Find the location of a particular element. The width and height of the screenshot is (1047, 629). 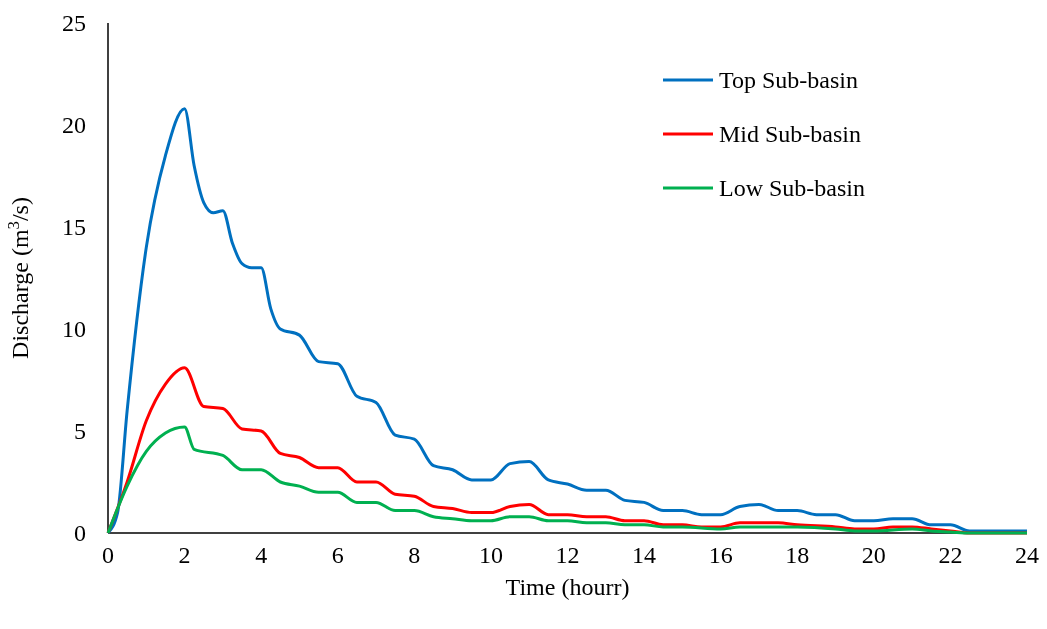

legend-label: Mid Sub-basin is located at coordinates (790, 134).